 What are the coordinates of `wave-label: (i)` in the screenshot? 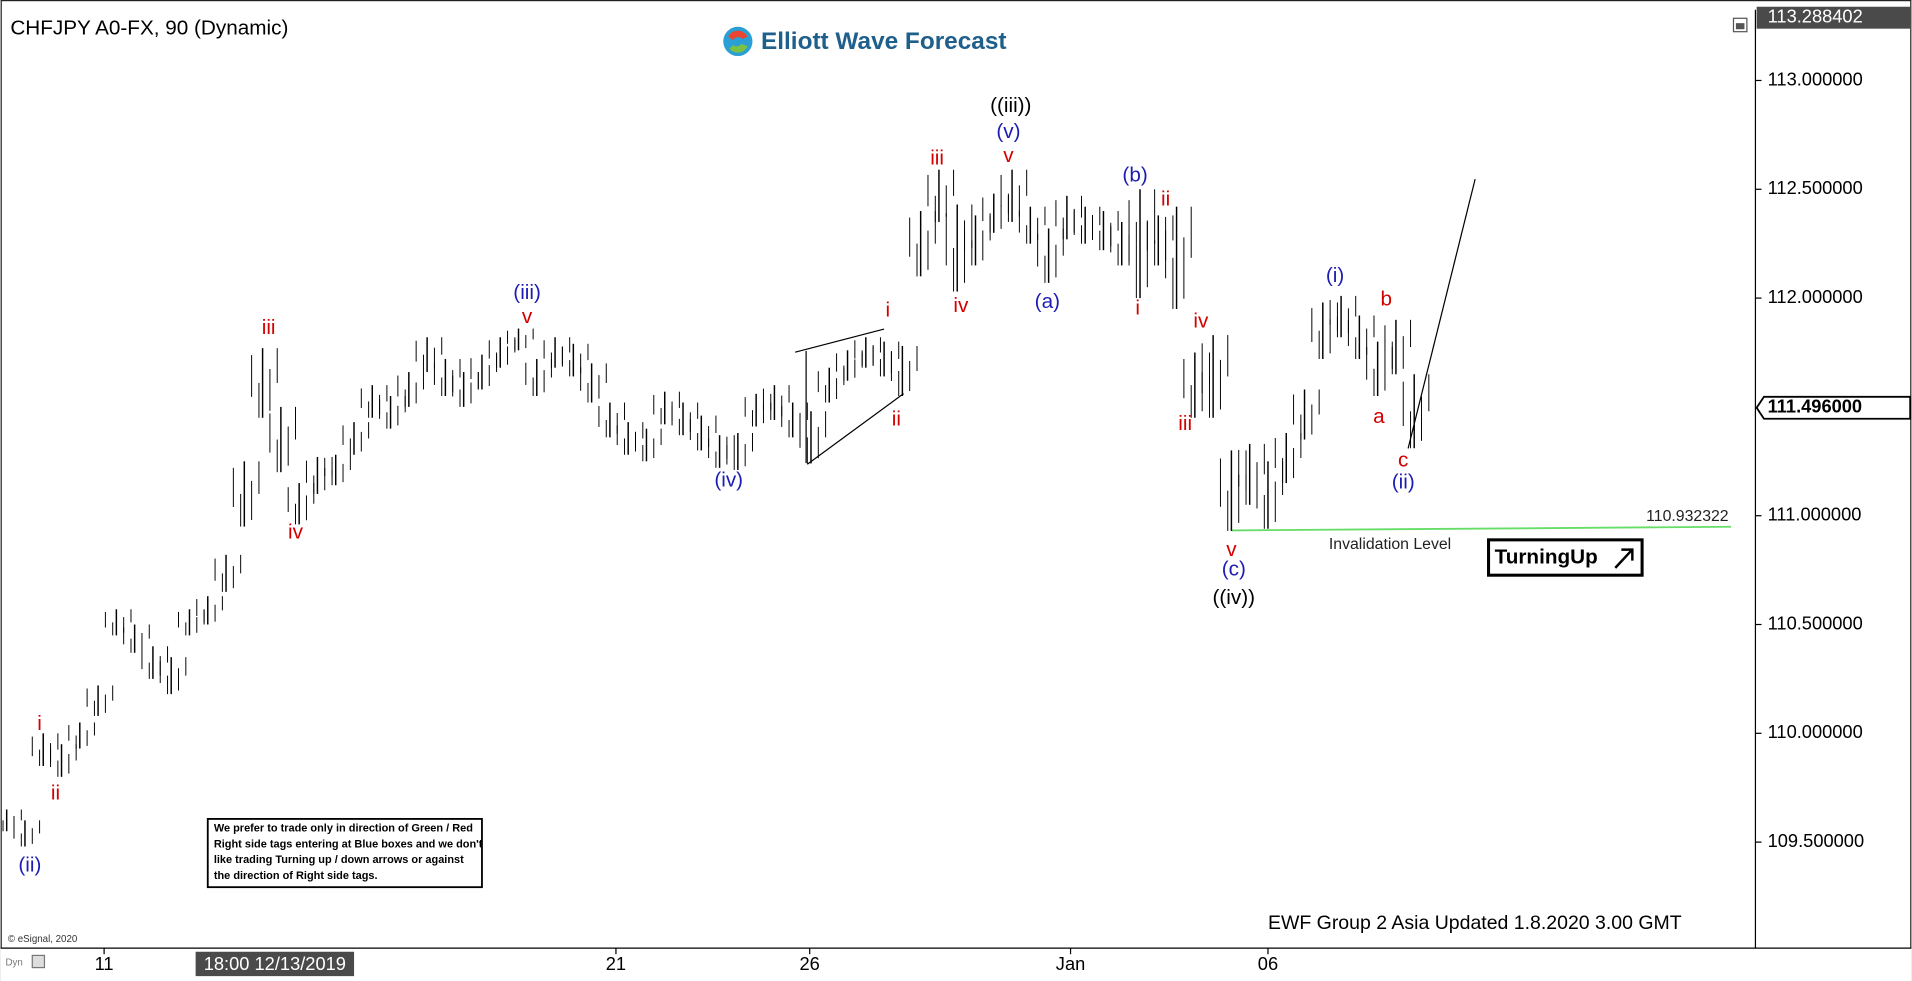 It's located at (1335, 275).